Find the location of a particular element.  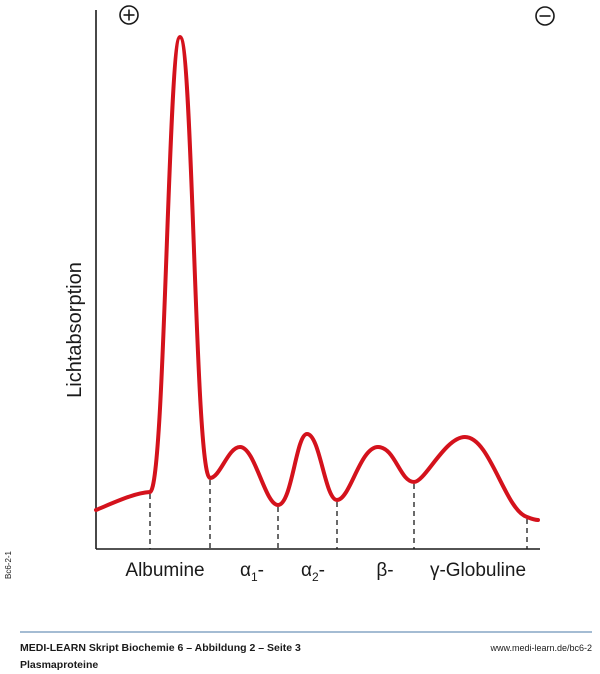

minus-icon is located at coordinates (545, 16).